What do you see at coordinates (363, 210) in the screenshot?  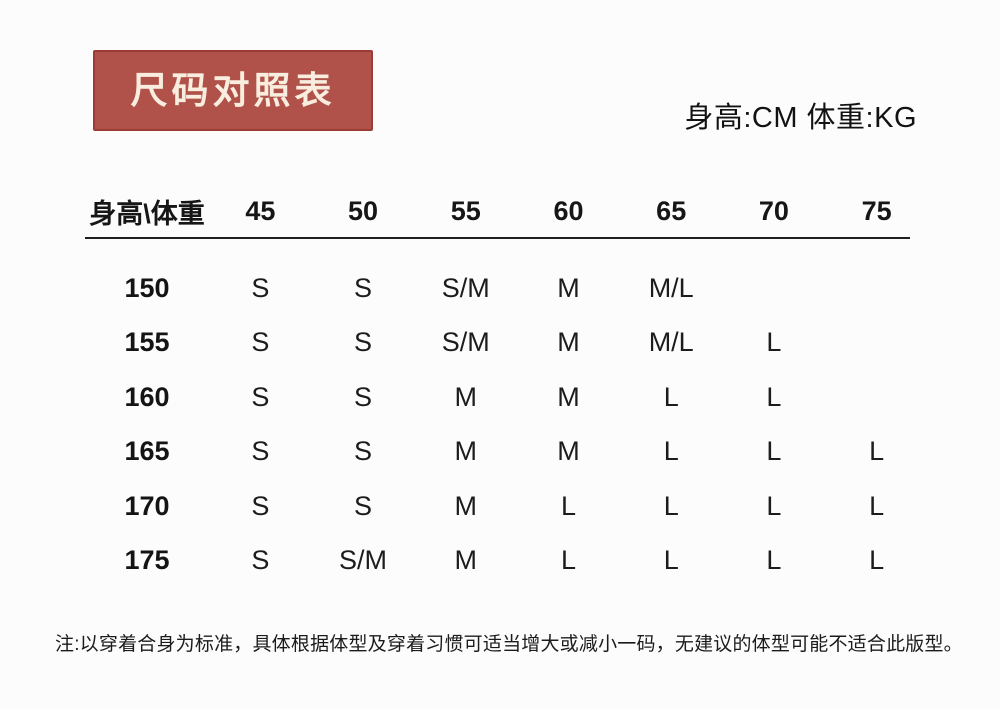 I see `weight-header-50: 50` at bounding box center [363, 210].